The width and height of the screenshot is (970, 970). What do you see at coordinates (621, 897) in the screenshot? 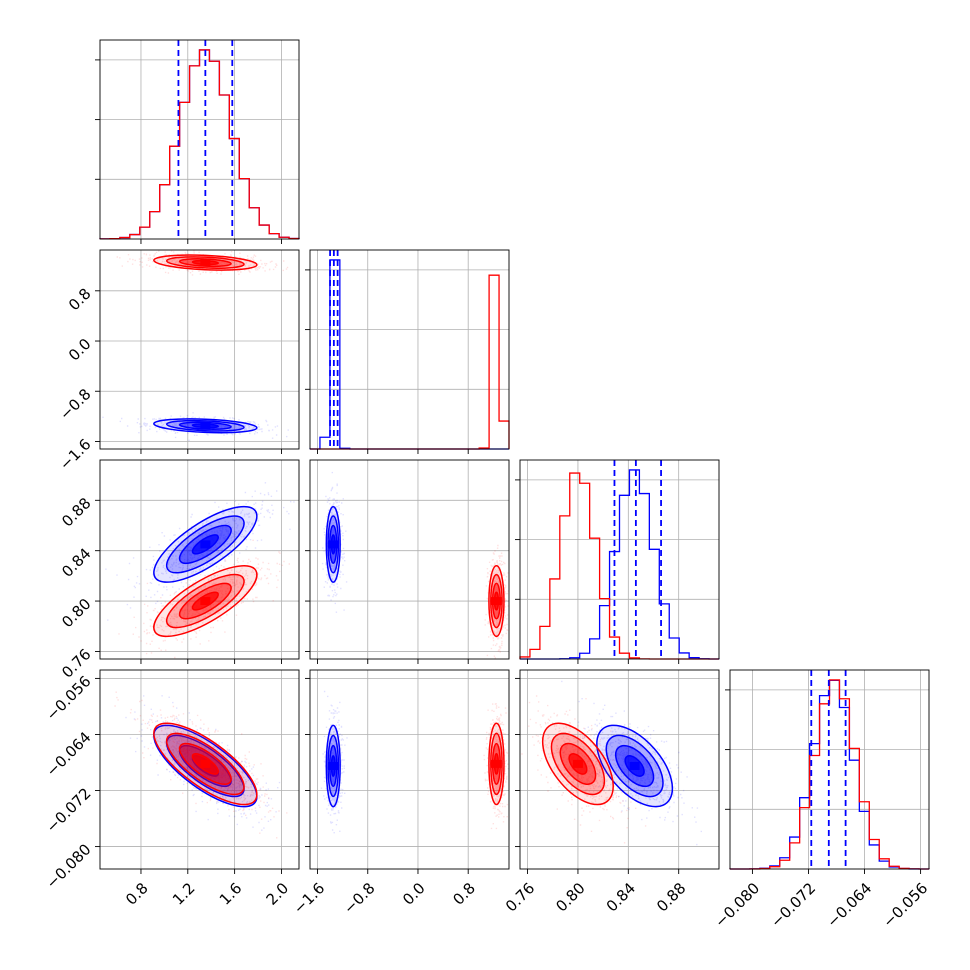
I see `x-tick-label-2-2: 0.84` at bounding box center [621, 897].